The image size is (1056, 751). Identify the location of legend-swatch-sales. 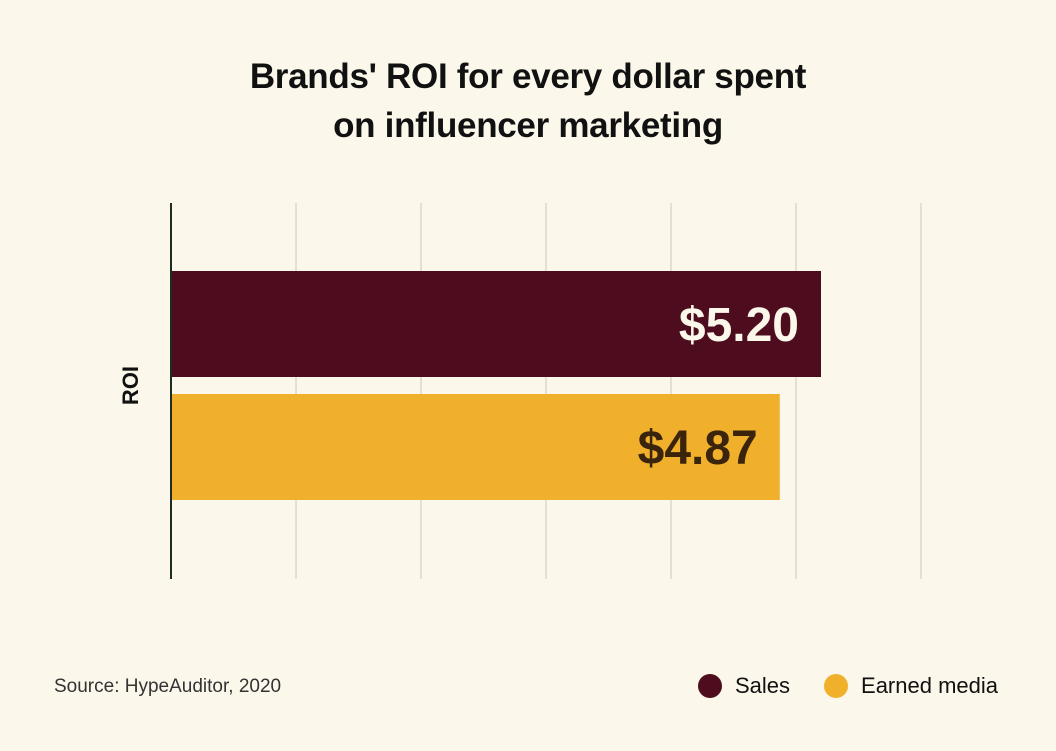
(709, 686).